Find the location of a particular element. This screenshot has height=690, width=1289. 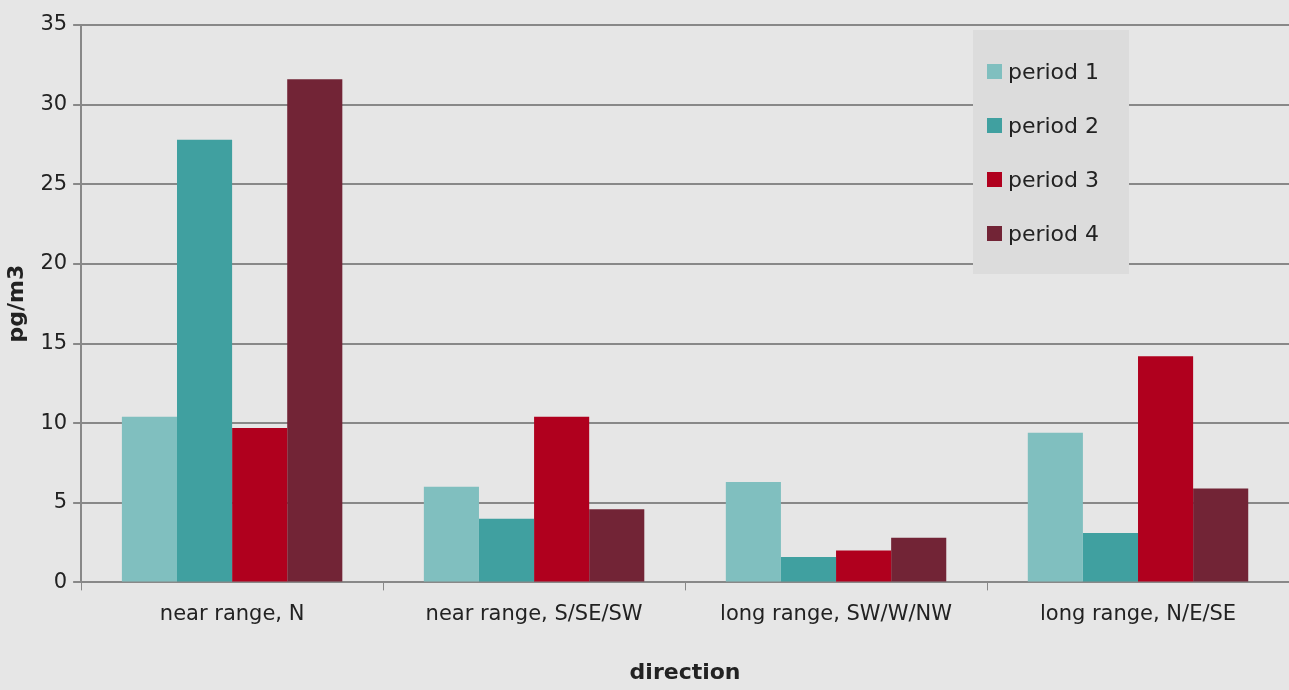

y-tick-label: 5 is located at coordinates (60, 501).